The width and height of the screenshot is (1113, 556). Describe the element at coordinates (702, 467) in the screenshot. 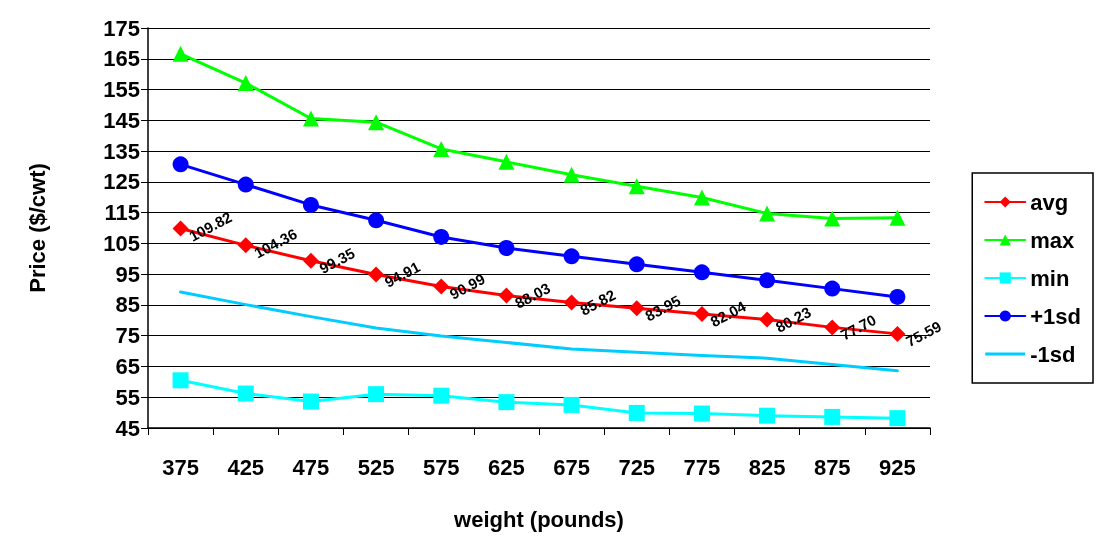

I see `x-tick-label: 775` at that location.